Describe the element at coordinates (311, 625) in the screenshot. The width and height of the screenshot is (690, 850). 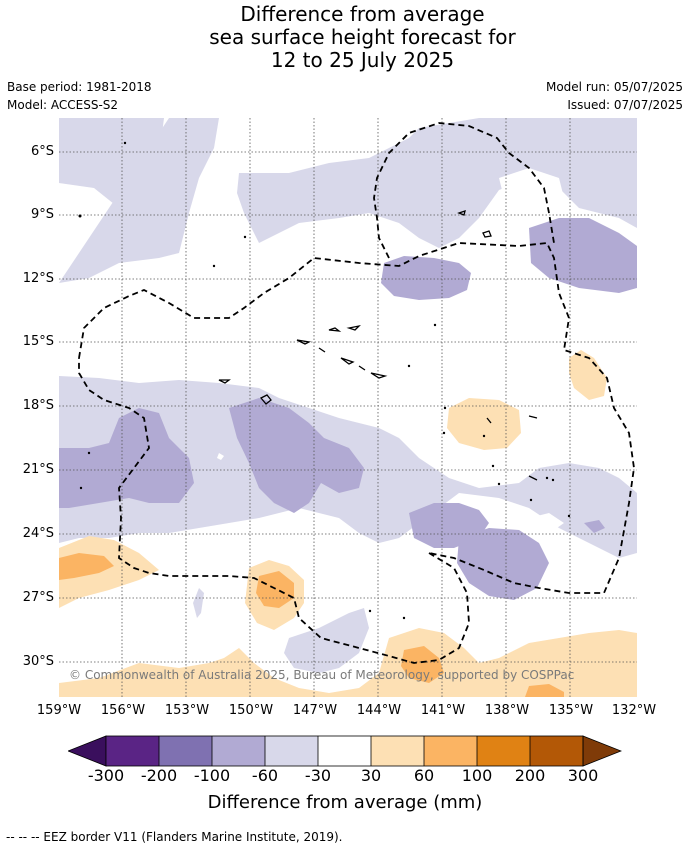
I see `anomaly-medium-orange` at that location.